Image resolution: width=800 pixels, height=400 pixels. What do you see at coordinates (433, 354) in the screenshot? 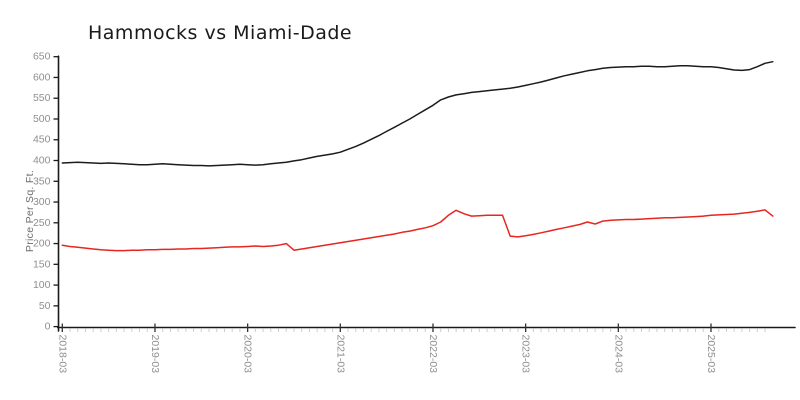
I see `x-tick-label: 2022-03` at bounding box center [433, 354].